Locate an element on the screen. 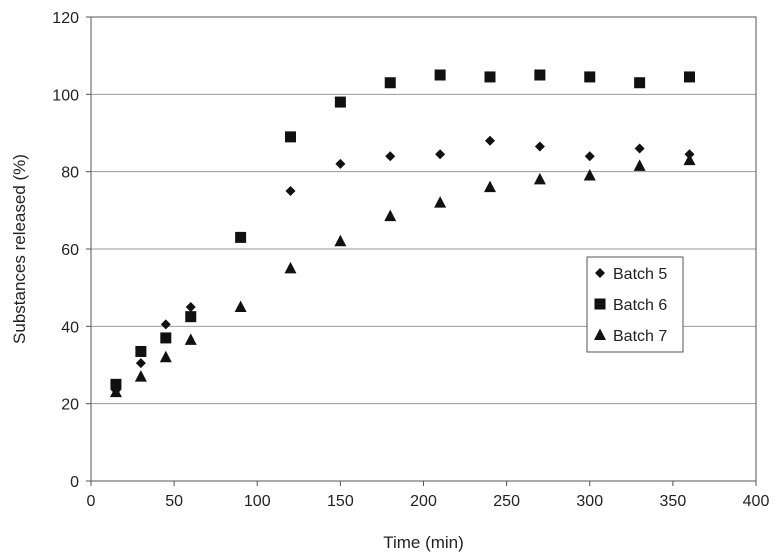 The image size is (778, 552). y-axis-ticks: 0 20 40 60 80 100 120 is located at coordinates (71, 250).